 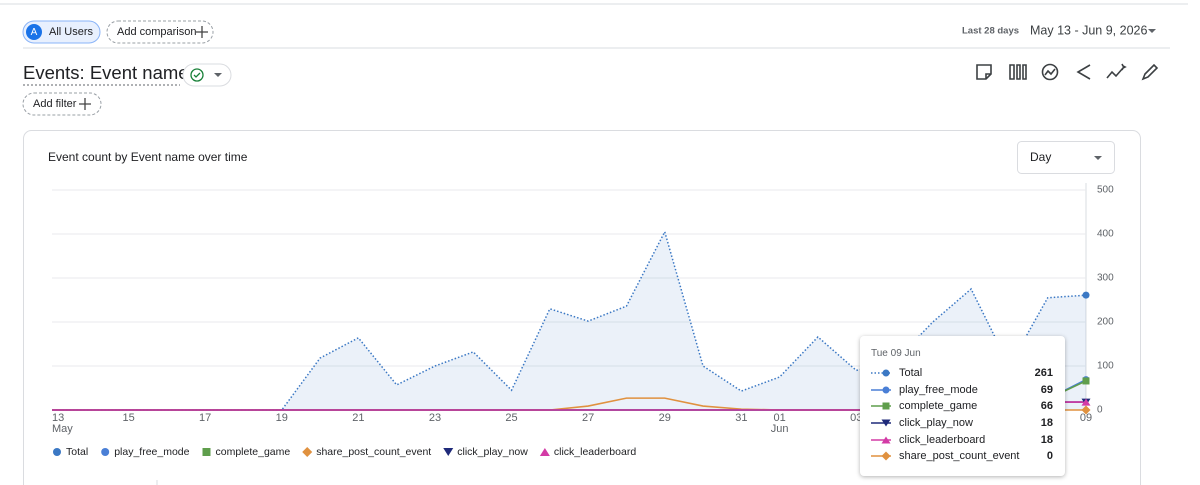 What do you see at coordinates (938, 406) in the screenshot?
I see `tooltip-name: complete_game` at bounding box center [938, 406].